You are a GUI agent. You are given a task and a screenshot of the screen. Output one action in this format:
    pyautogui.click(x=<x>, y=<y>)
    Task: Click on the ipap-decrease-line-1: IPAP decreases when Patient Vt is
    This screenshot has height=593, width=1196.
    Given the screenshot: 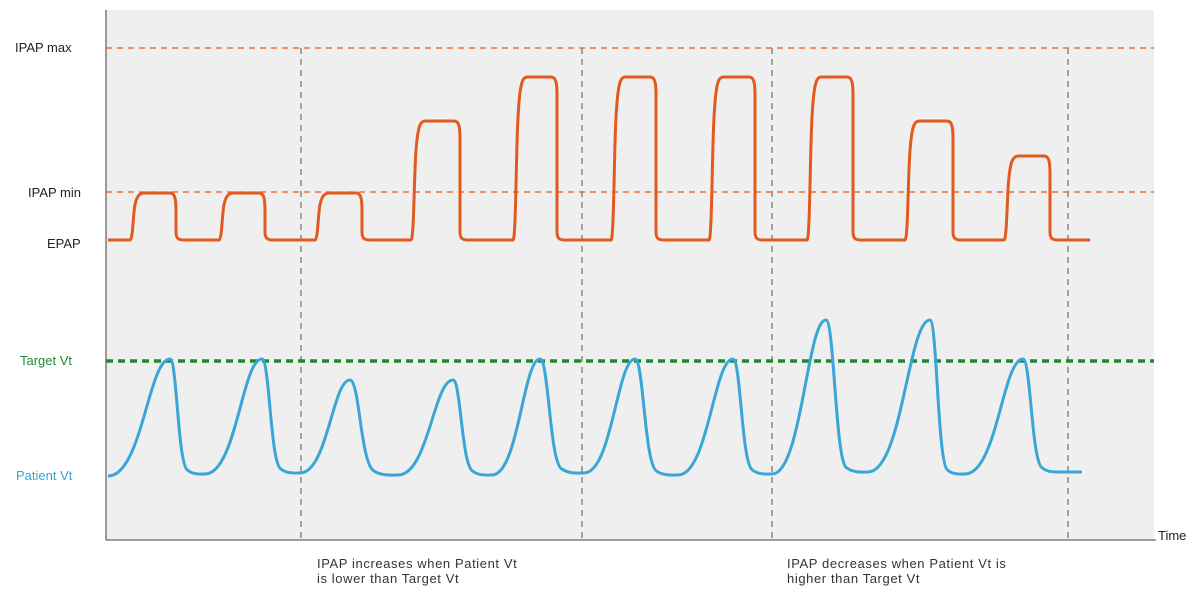 What is the action you would take?
    pyautogui.click(x=897, y=563)
    